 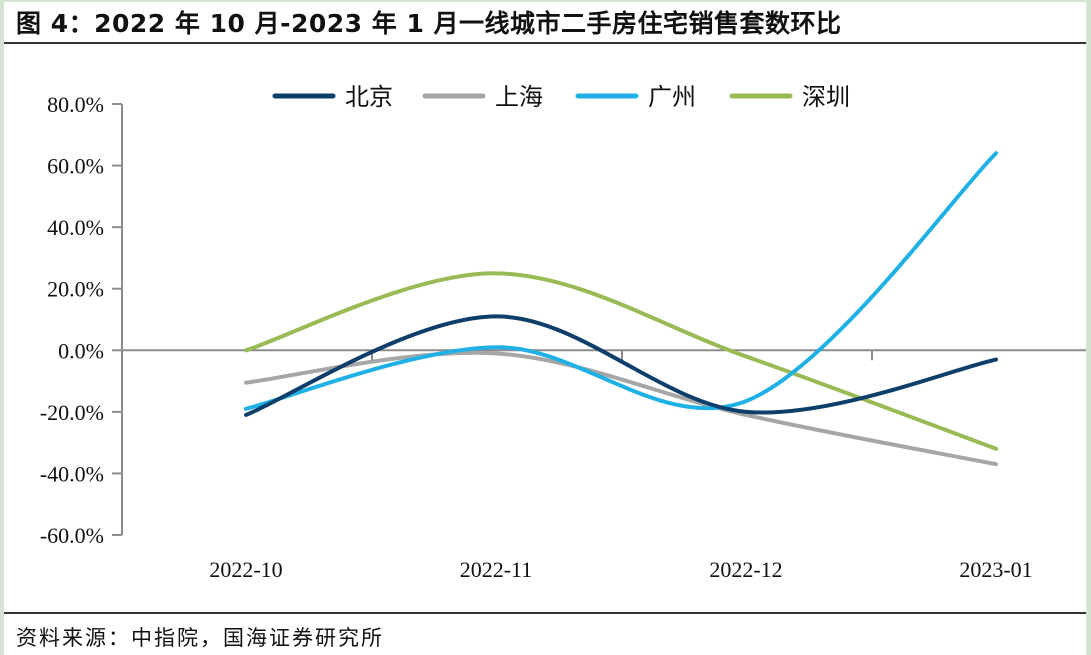 What do you see at coordinates (496, 569) in the screenshot?
I see `x-tick-label: 2022-11` at bounding box center [496, 569].